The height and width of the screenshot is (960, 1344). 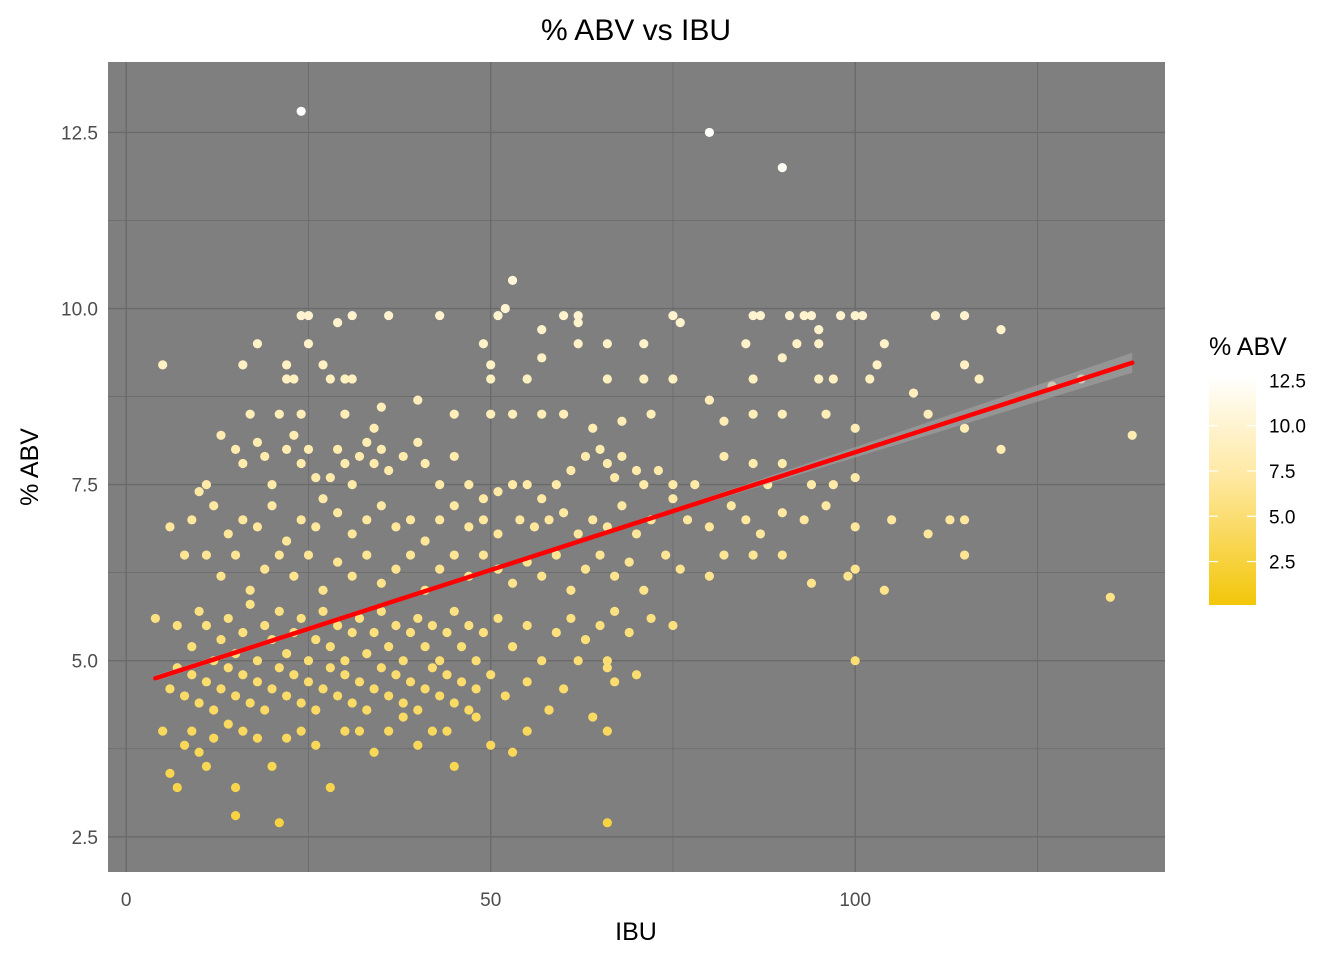 What do you see at coordinates (1232, 490) in the screenshot?
I see `legend-color-bar` at bounding box center [1232, 490].